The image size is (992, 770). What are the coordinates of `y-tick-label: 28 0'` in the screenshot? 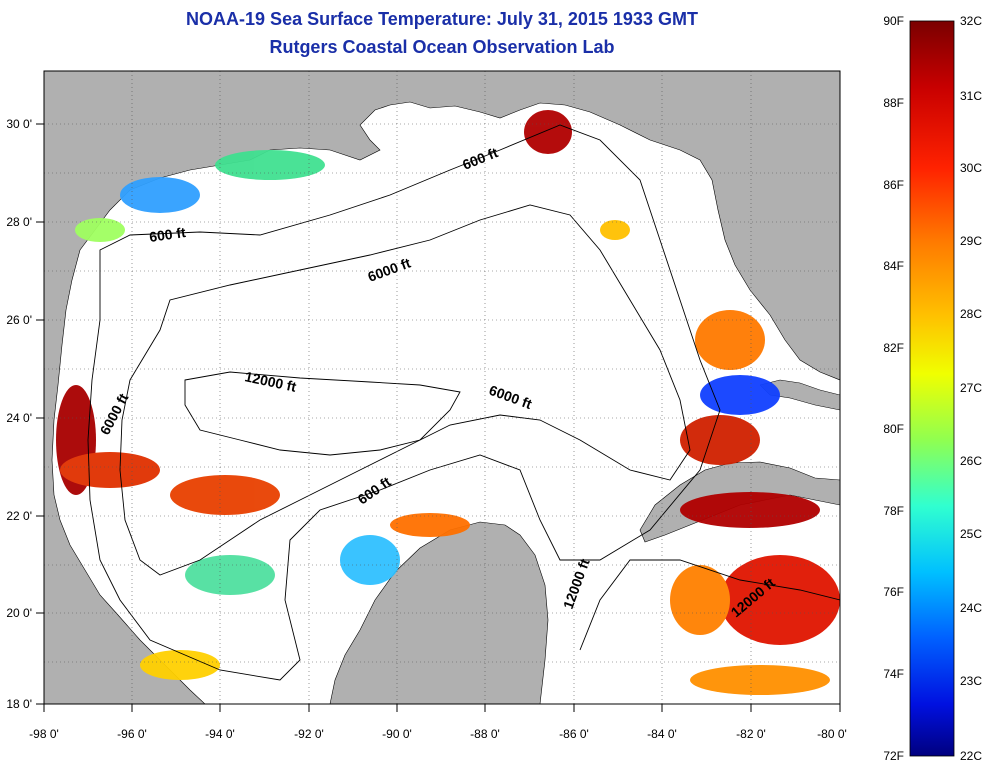 It's located at (19, 222).